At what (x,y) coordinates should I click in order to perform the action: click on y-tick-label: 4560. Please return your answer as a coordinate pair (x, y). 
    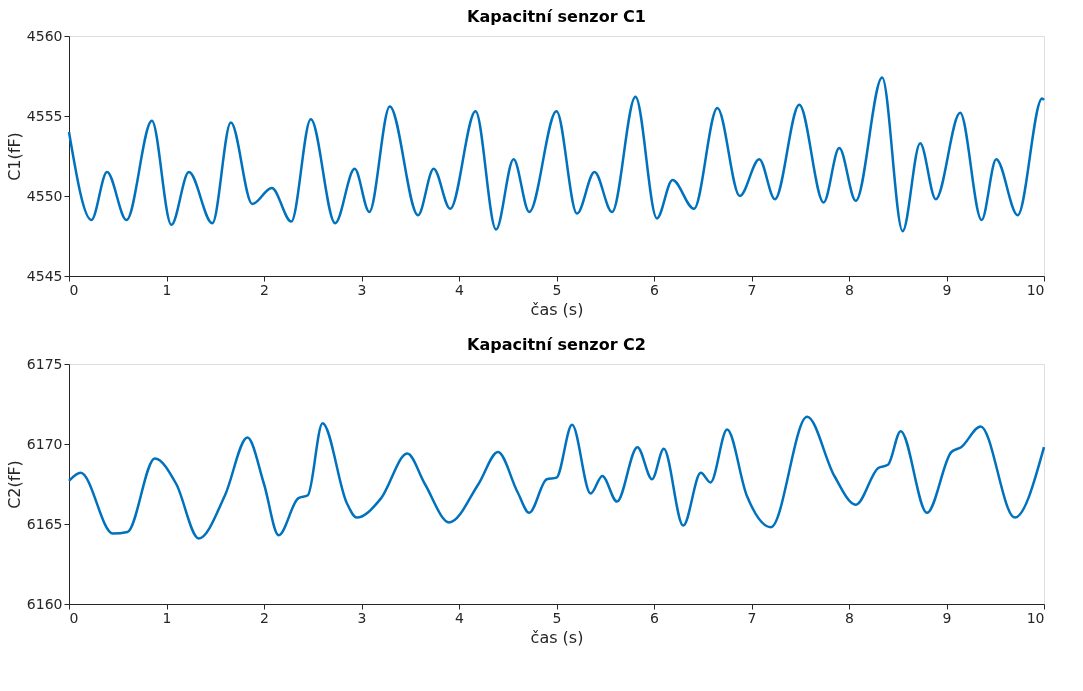
    Looking at the image, I should click on (44, 35).